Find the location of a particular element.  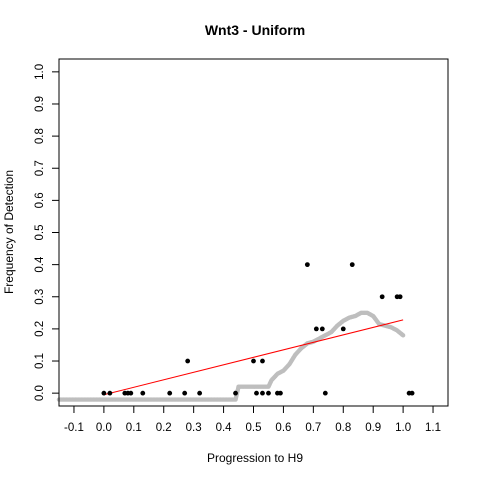

y-tick-label: 0.7 is located at coordinates (40, 168).